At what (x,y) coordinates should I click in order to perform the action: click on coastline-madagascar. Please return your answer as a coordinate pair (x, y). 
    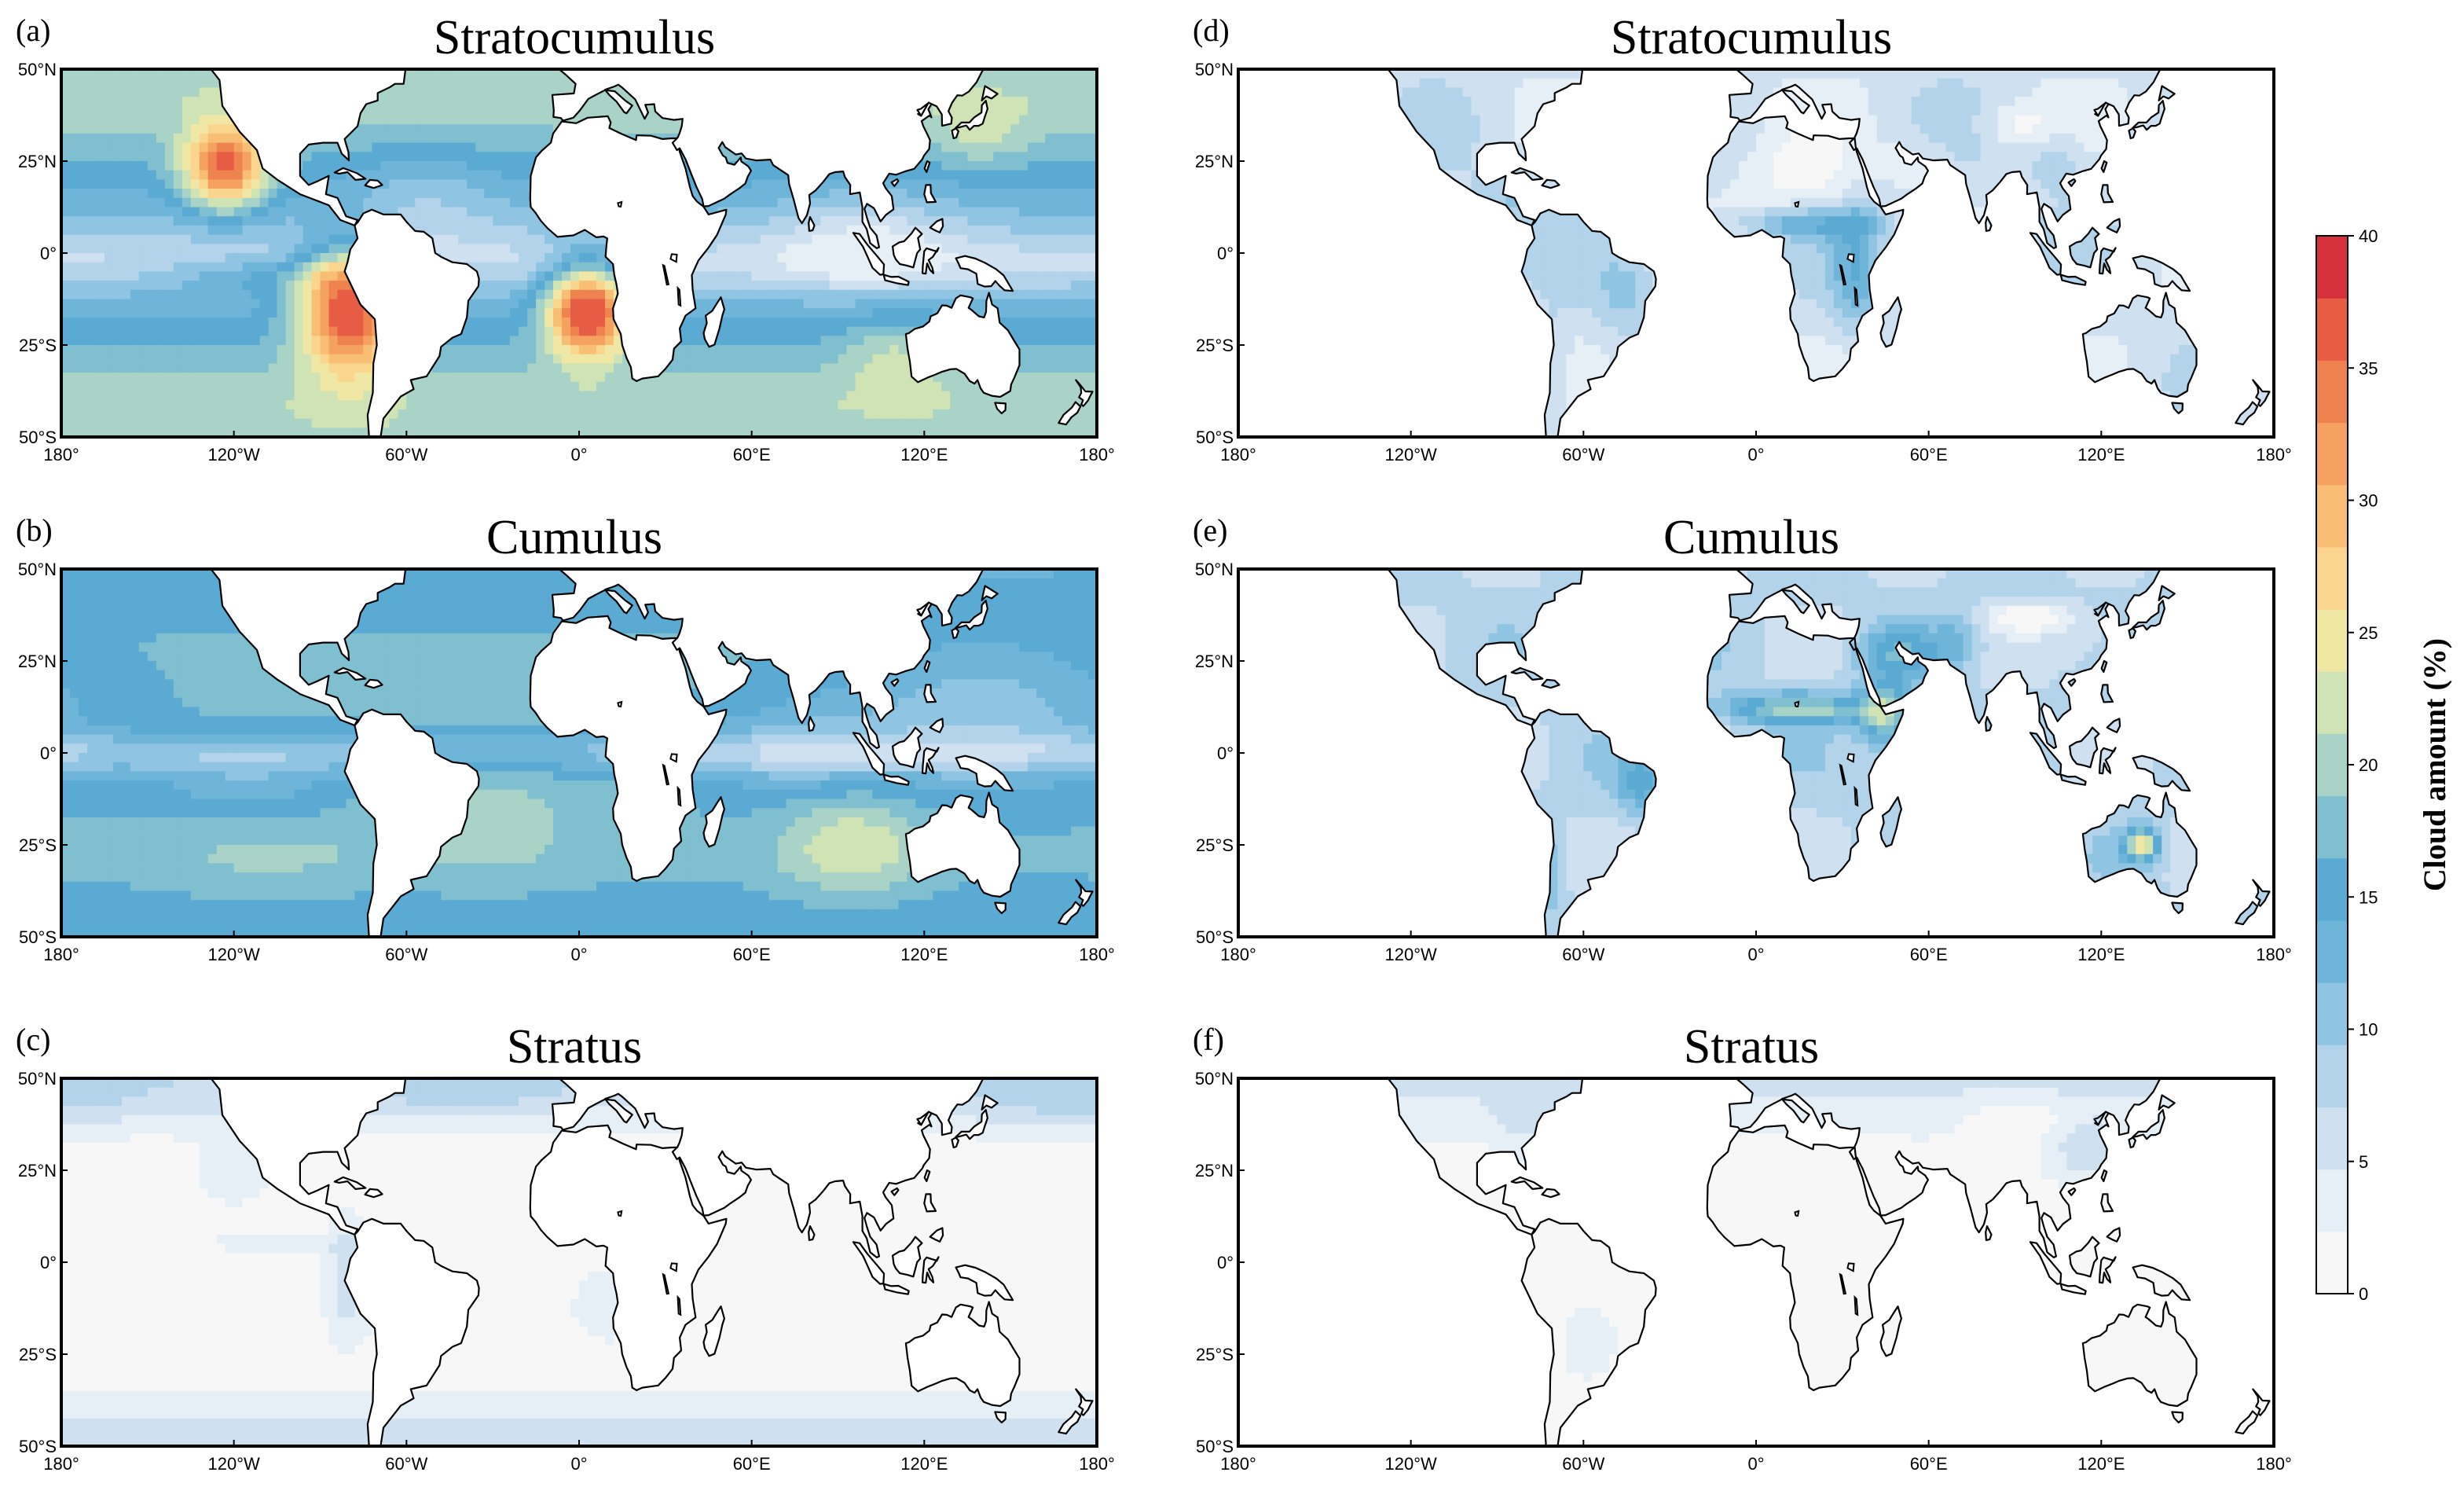
    Looking at the image, I should click on (1890, 322).